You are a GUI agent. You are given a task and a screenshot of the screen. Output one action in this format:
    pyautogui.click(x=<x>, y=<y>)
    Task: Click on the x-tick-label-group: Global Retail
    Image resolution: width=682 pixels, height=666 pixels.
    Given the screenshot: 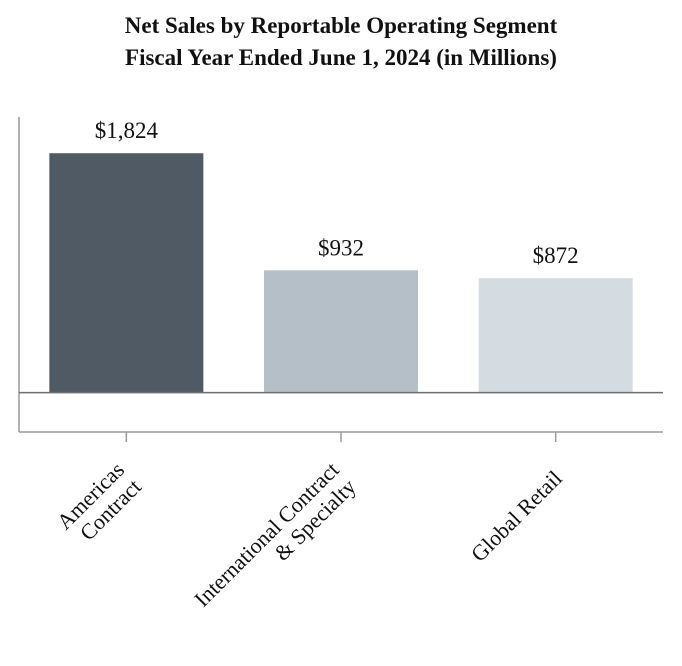 What is the action you would take?
    pyautogui.click(x=516, y=516)
    